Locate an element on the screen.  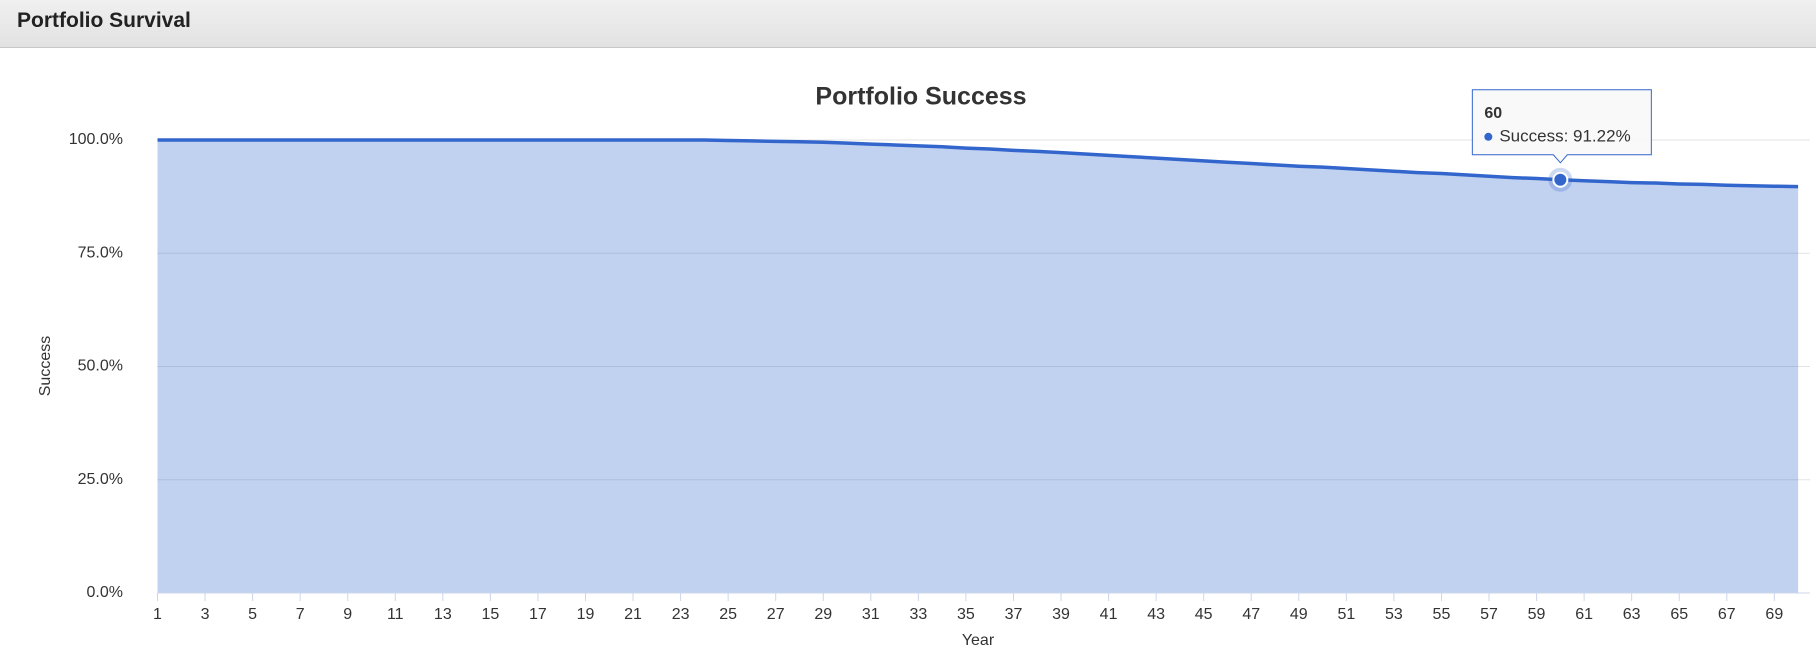
x-tick-label: 11 is located at coordinates (395, 614).